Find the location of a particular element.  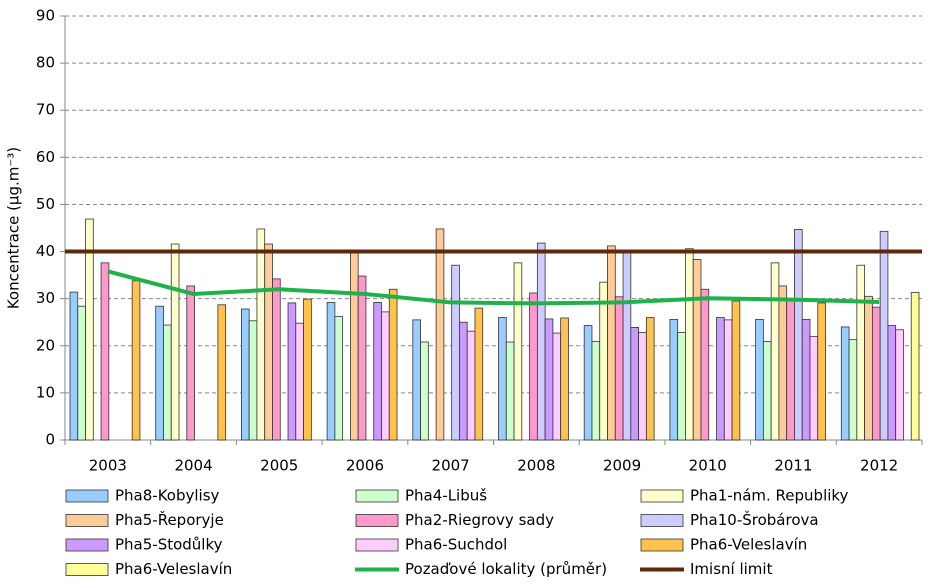

y-tick-label: 80 is located at coordinates (45, 63).